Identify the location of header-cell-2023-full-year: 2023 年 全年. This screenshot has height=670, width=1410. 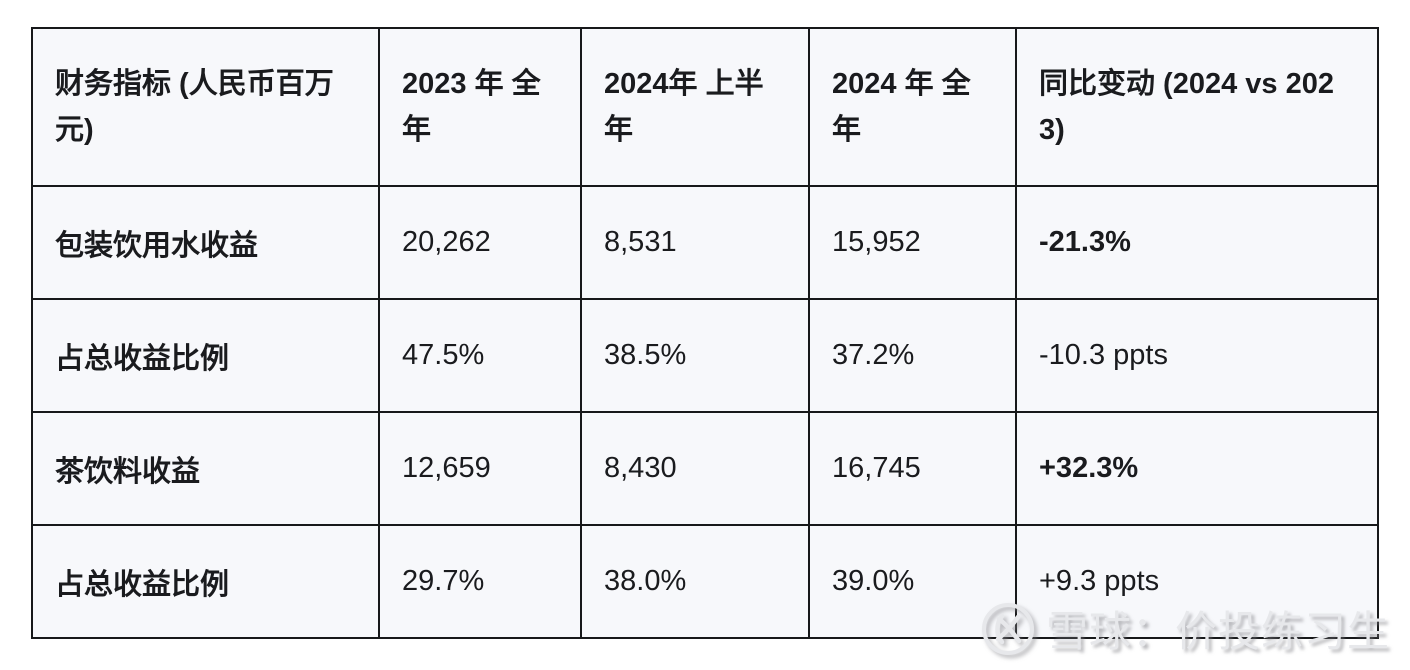
(480, 107).